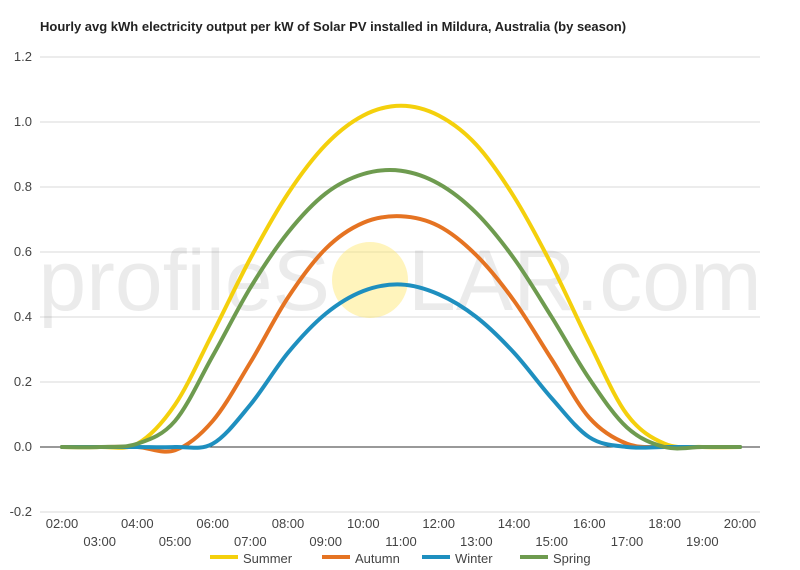 The height and width of the screenshot is (570, 800). What do you see at coordinates (288, 523) in the screenshot?
I see `x-tick-label: 08:00` at bounding box center [288, 523].